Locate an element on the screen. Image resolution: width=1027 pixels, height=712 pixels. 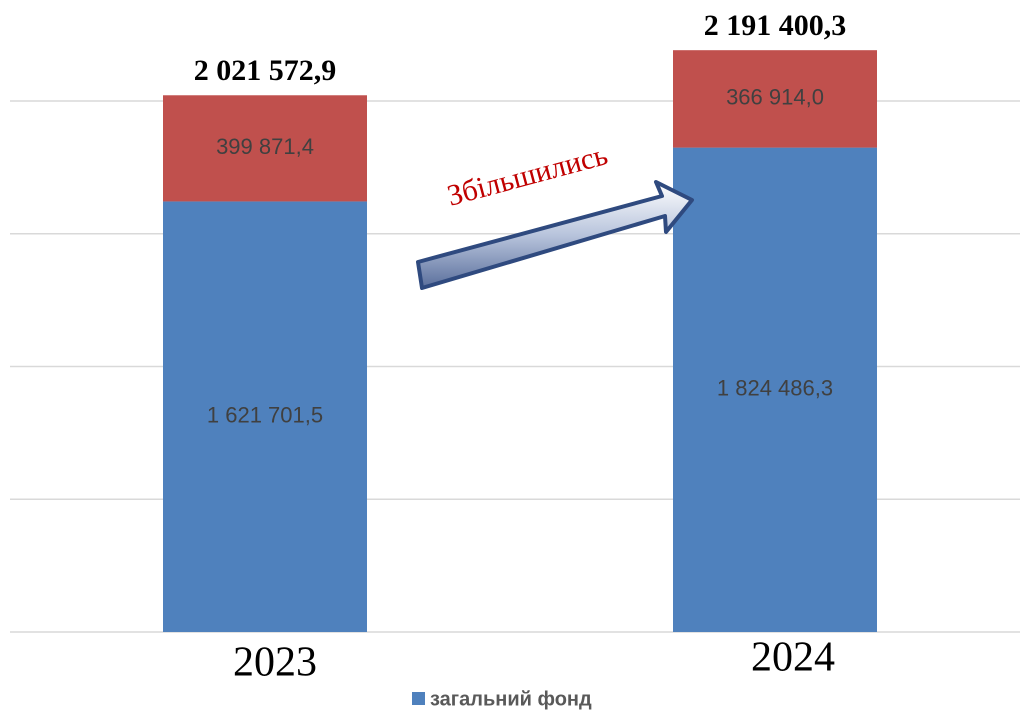
x-tick-label: 2024 is located at coordinates (793, 658).